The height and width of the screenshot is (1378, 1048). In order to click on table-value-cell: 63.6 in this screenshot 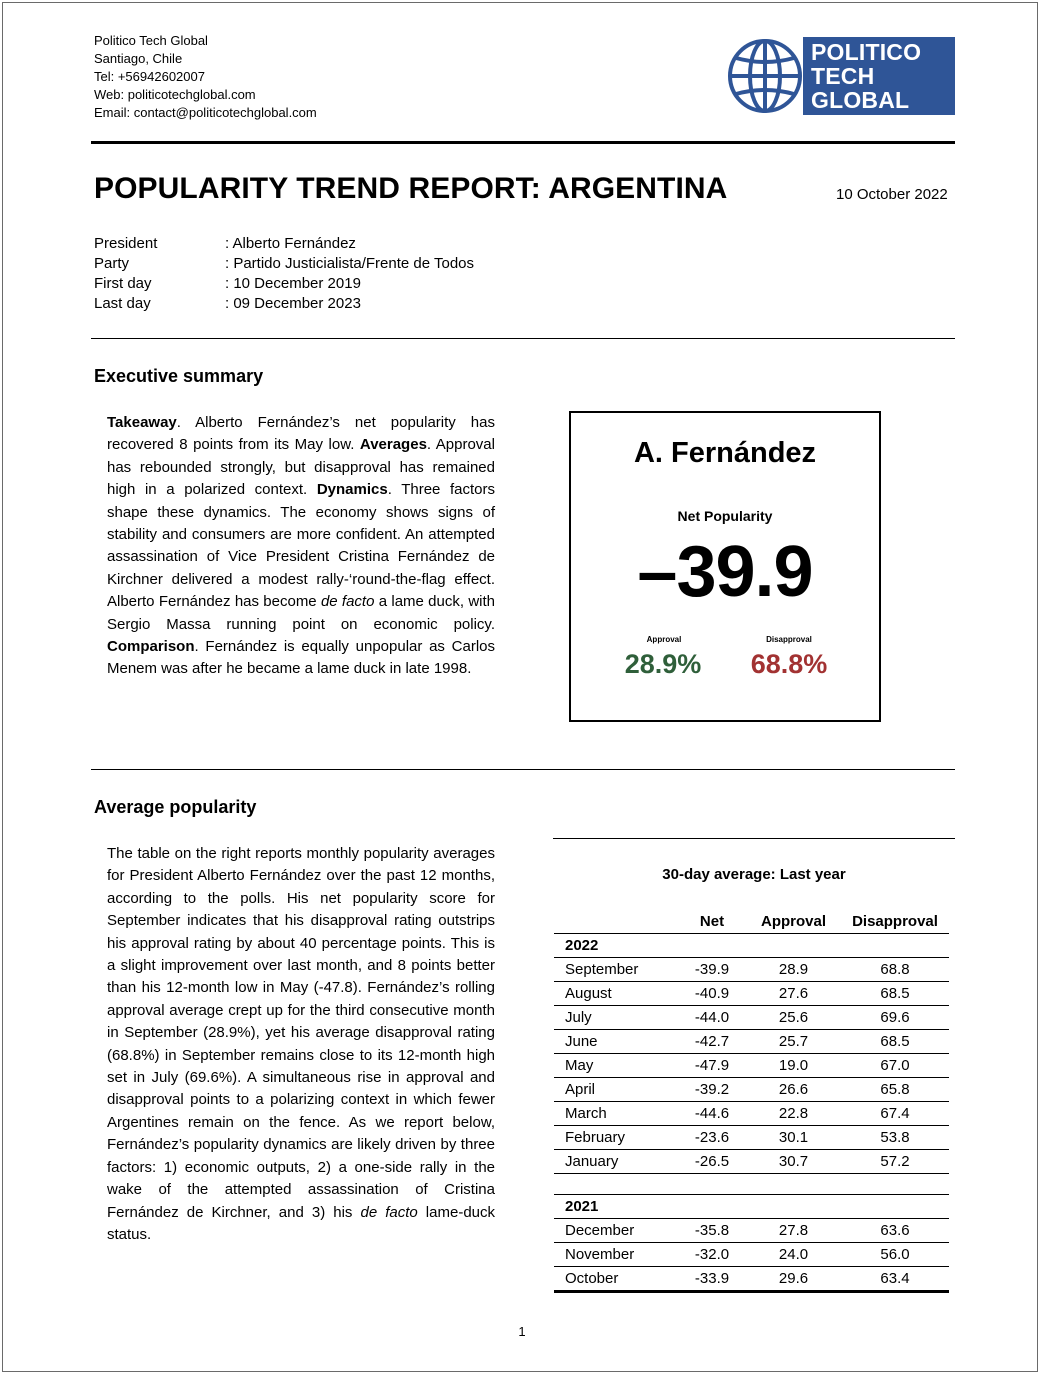, I will do `click(895, 1230)`.